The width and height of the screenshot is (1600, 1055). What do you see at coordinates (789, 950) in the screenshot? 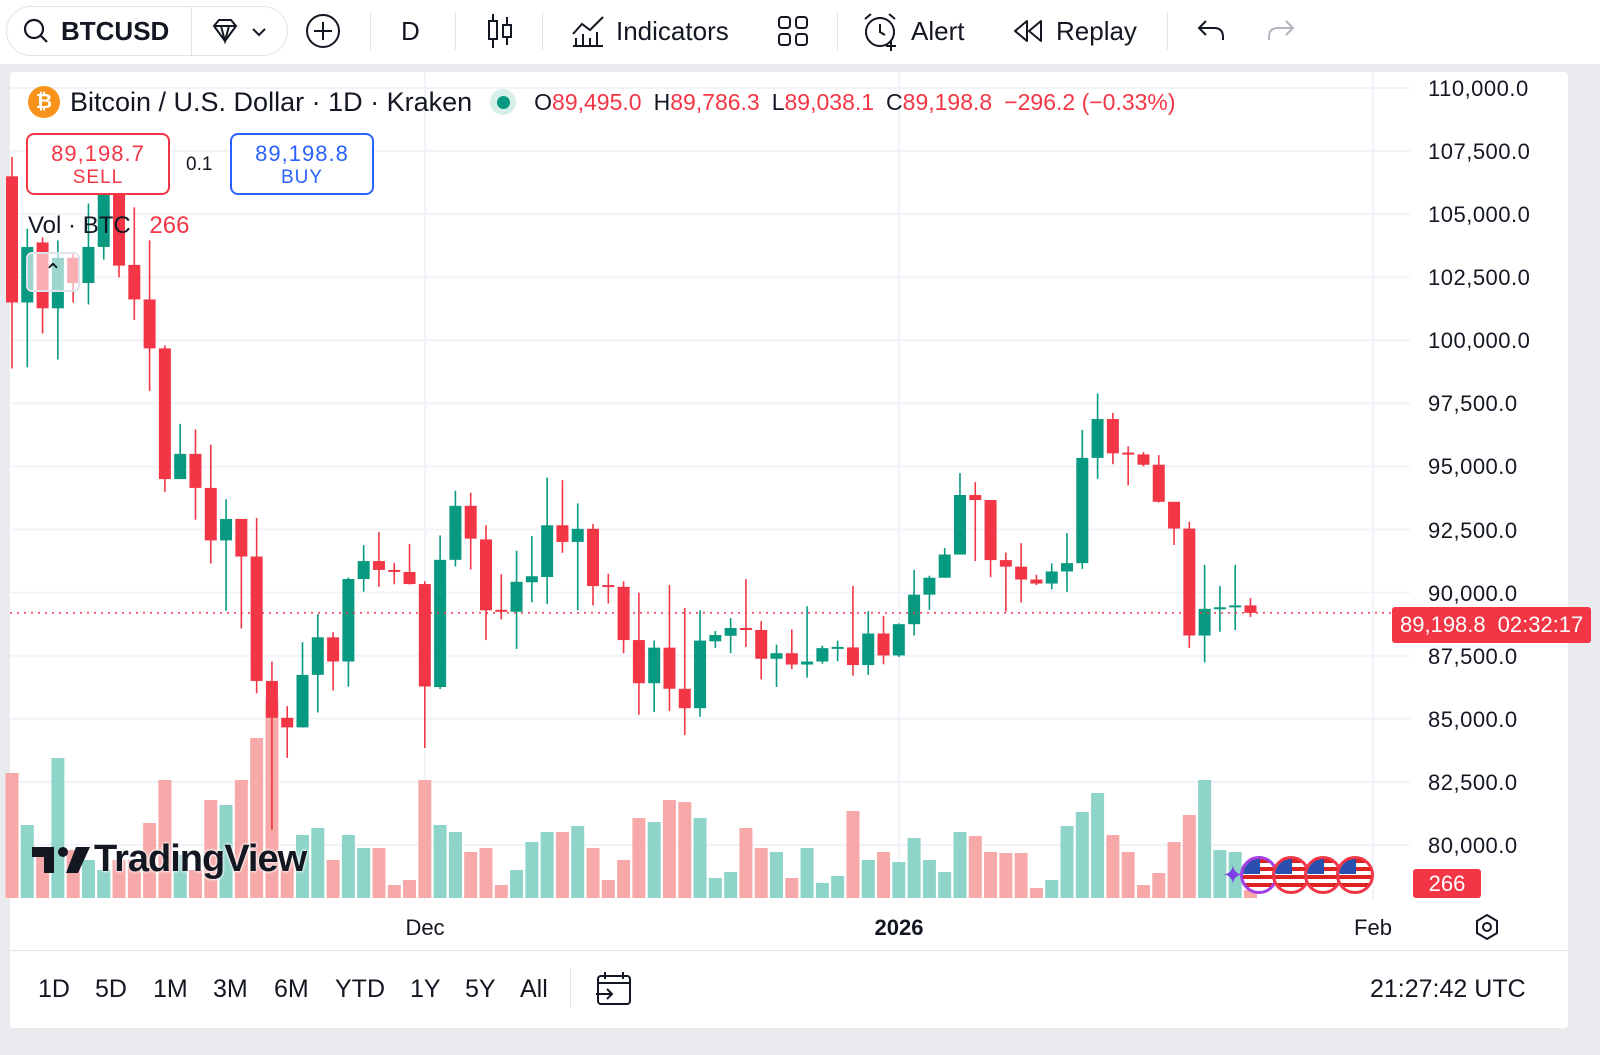
I see `time-axis-divider` at bounding box center [789, 950].